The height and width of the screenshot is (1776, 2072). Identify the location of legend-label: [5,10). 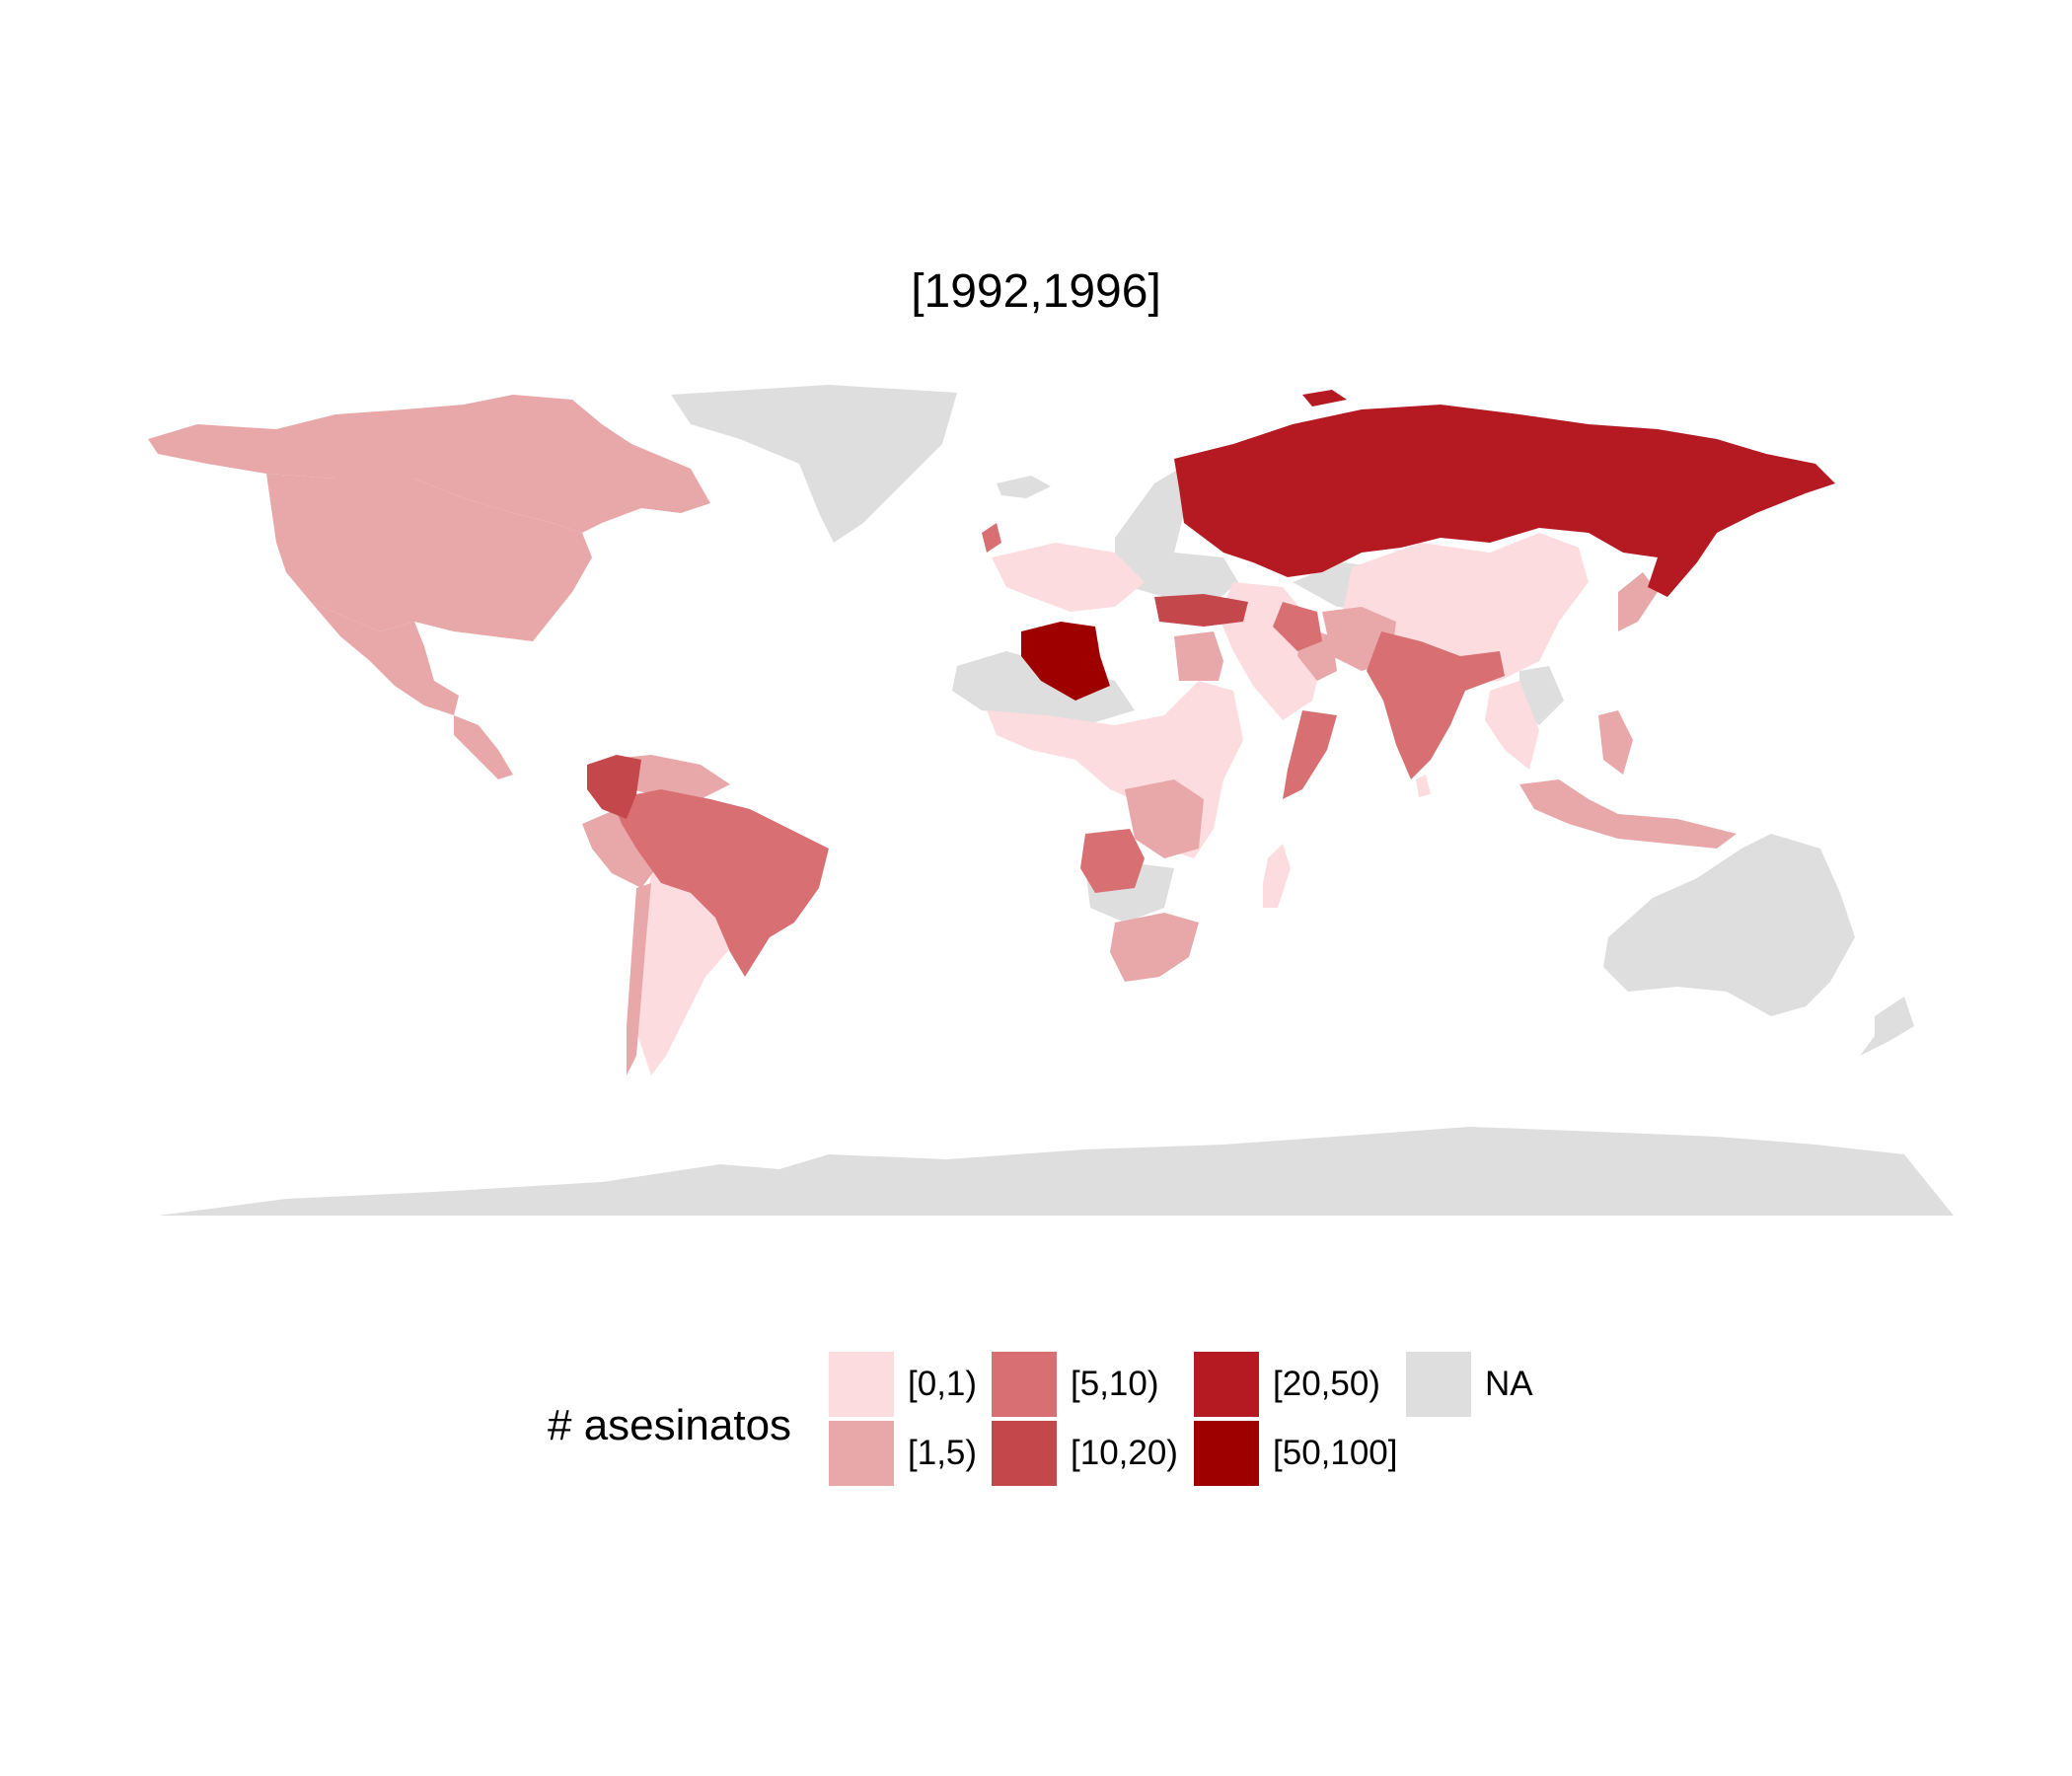
(1115, 1384).